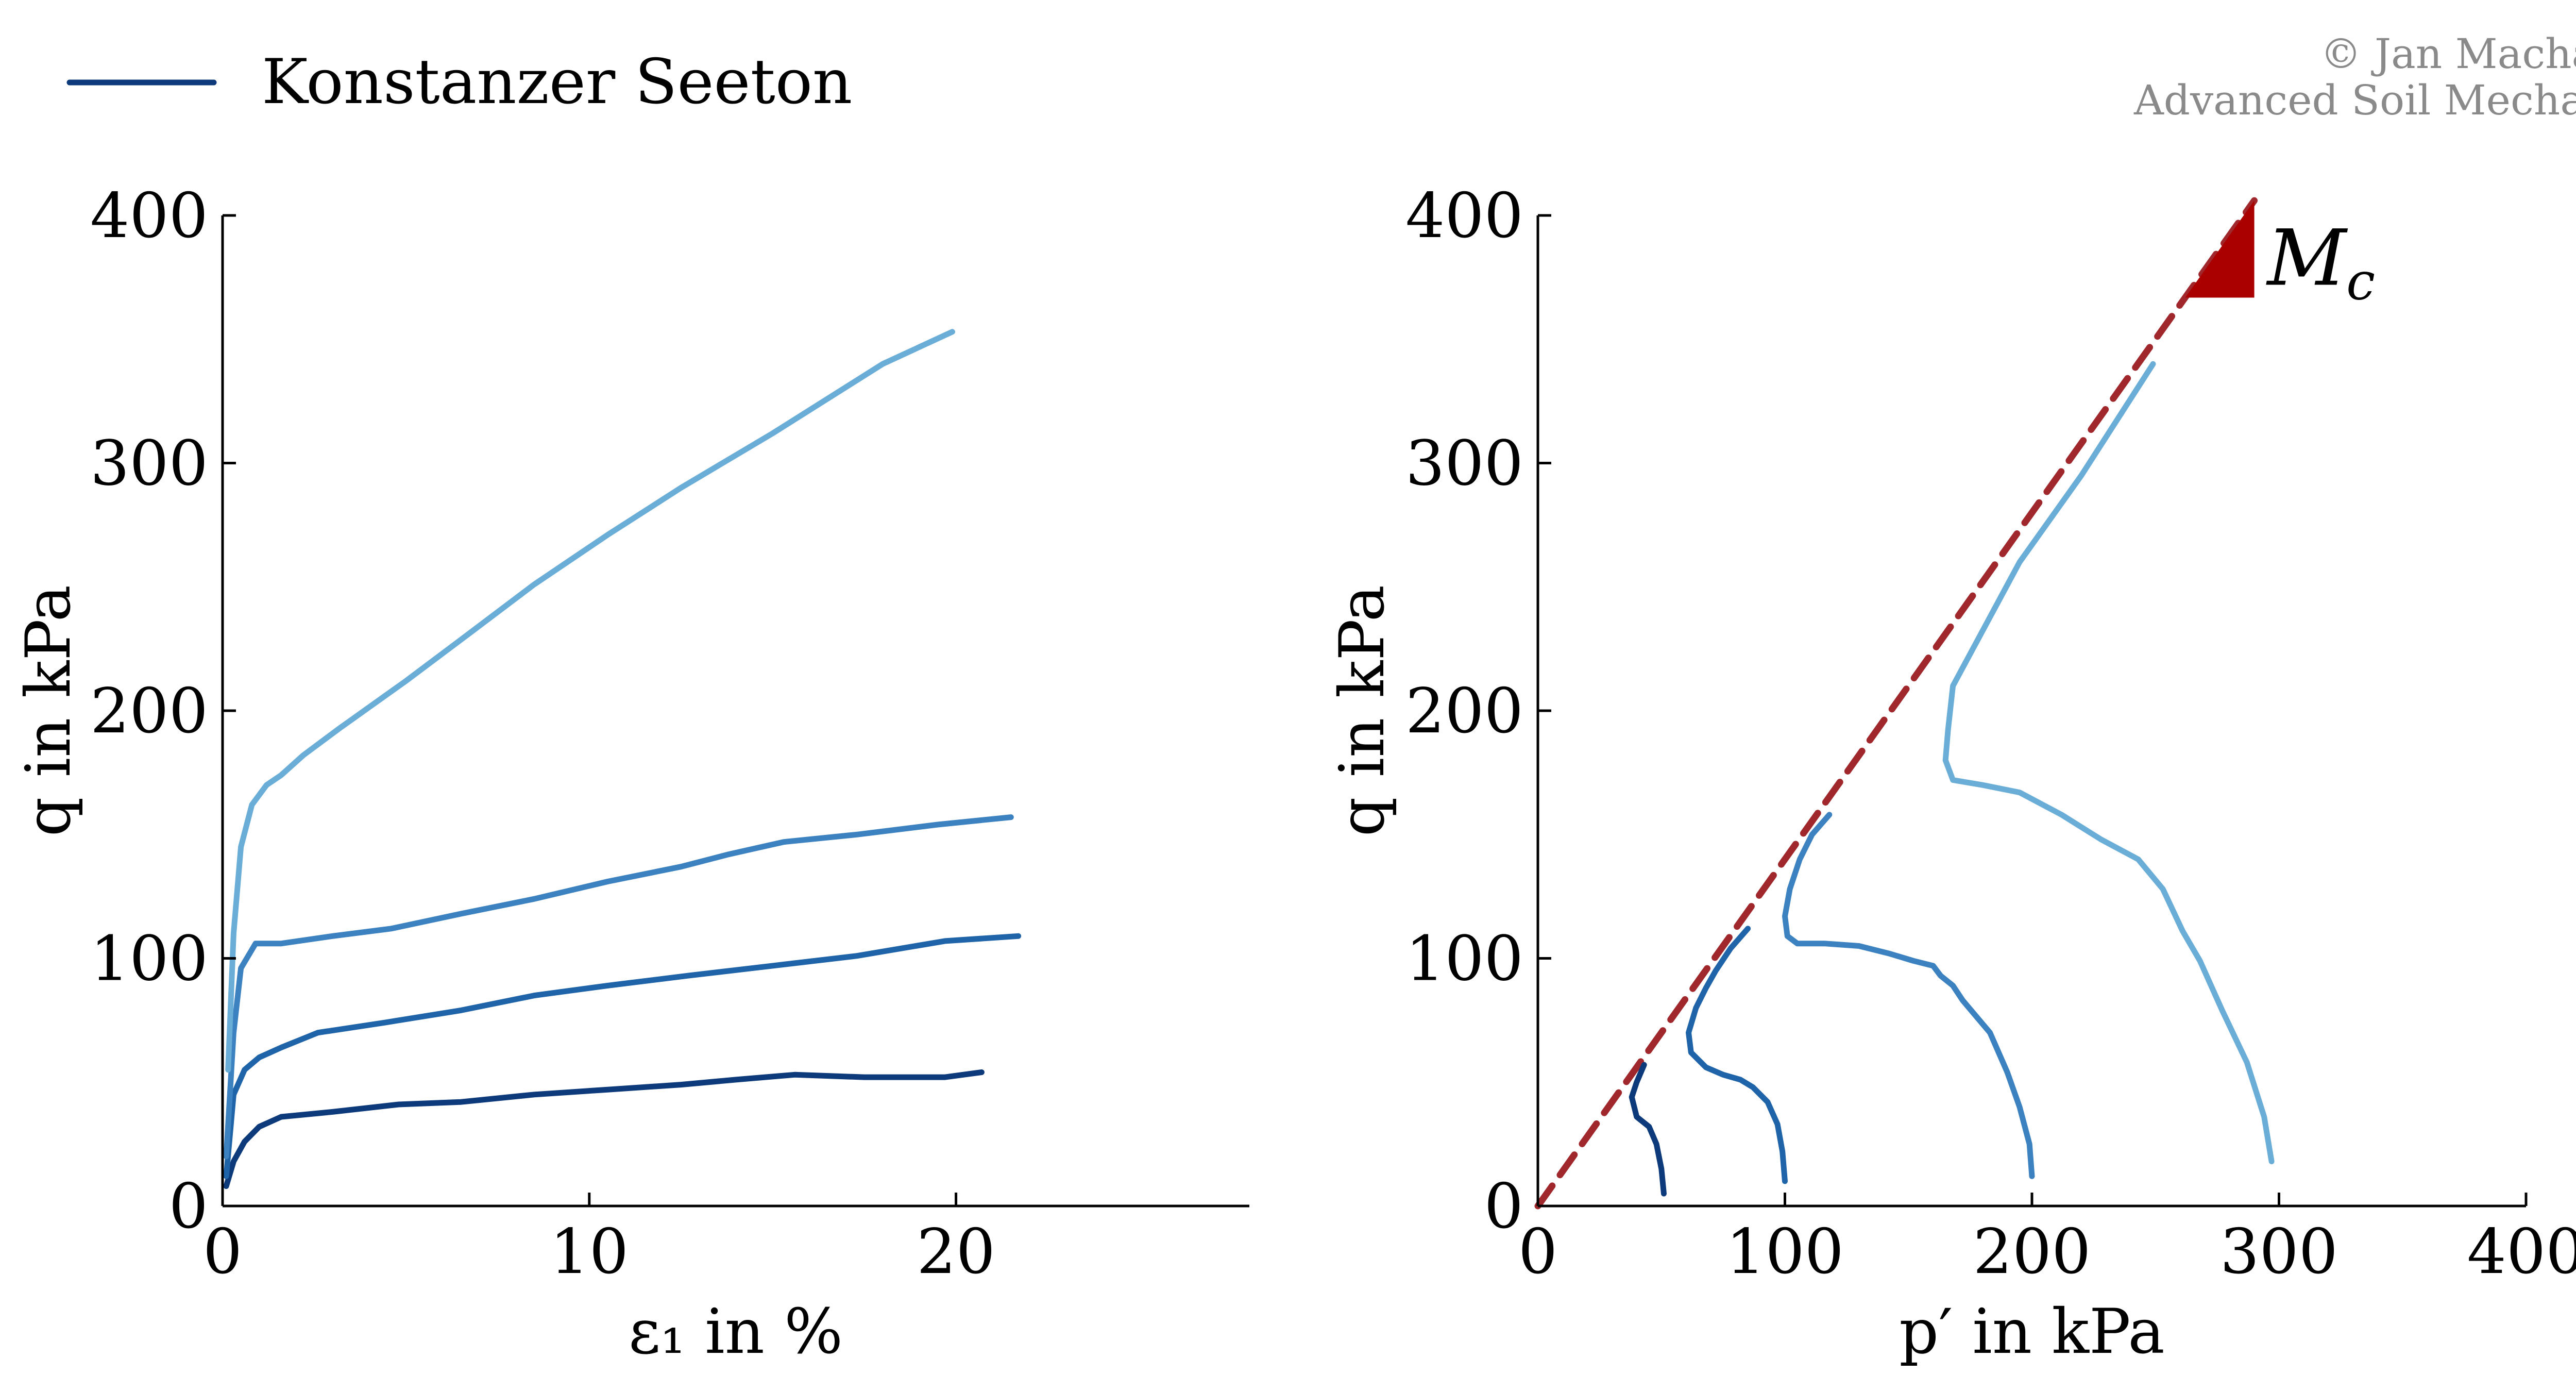  I want to click on x-tick-label: 10, so click(589, 1252).